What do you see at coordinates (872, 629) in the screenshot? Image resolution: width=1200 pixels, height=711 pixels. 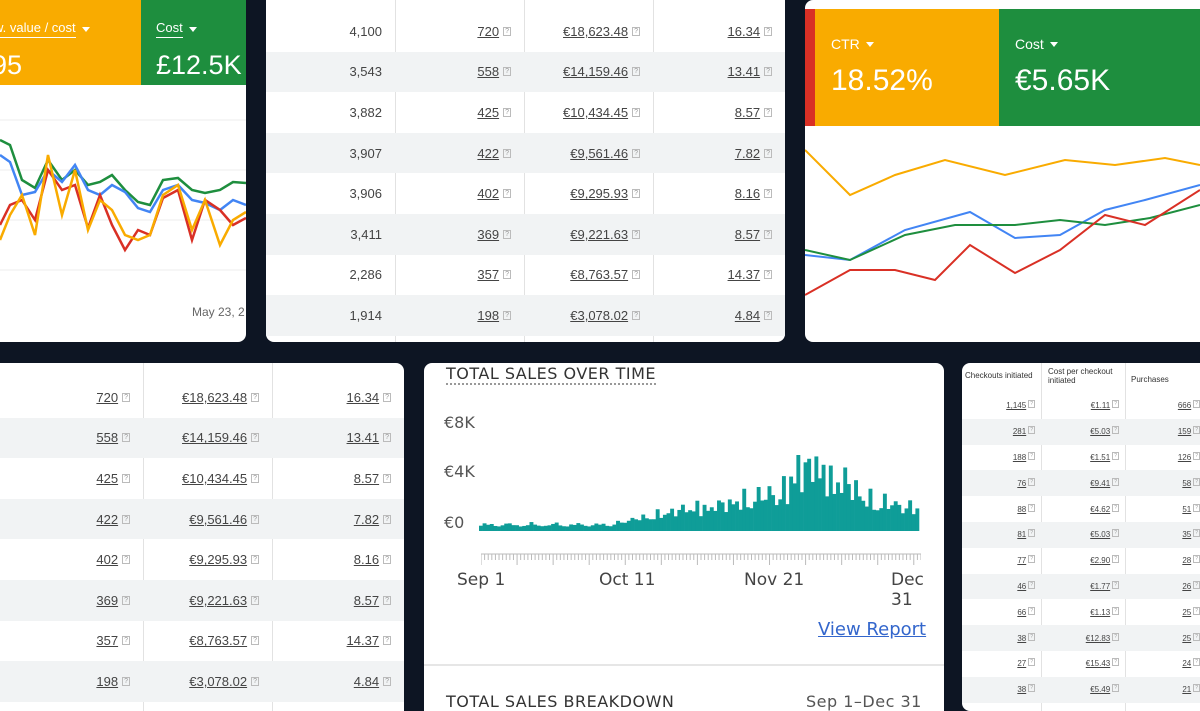 I see `view-report-link: View Report` at bounding box center [872, 629].